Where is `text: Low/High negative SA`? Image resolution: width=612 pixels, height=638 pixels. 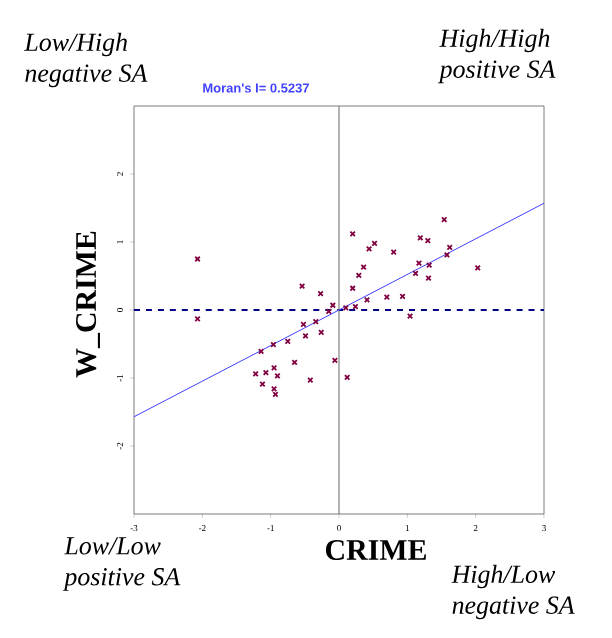
text: Low/High negative SA is located at coordinates (86, 60).